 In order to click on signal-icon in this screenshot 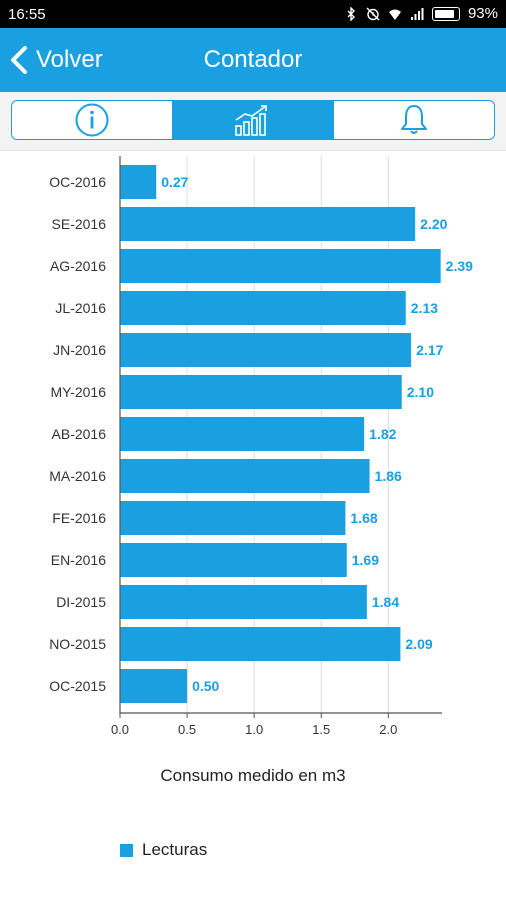, I will do `click(417, 13)`.